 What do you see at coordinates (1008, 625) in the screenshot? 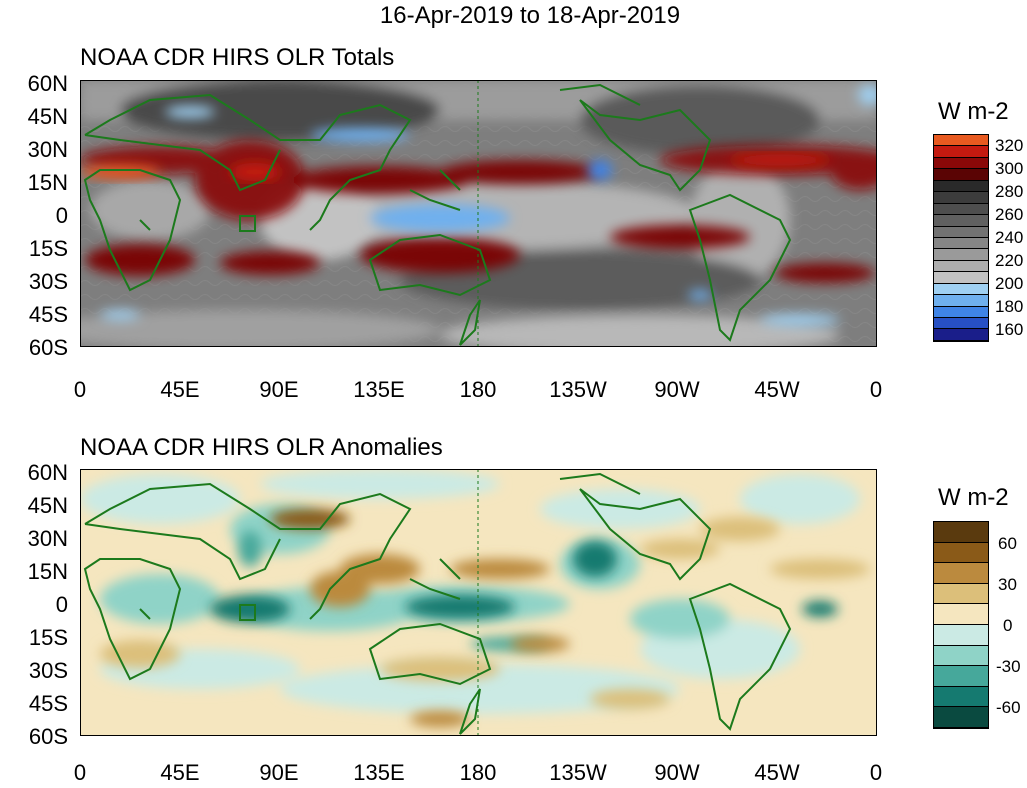
I see `colorbar-label: 0` at bounding box center [1008, 625].